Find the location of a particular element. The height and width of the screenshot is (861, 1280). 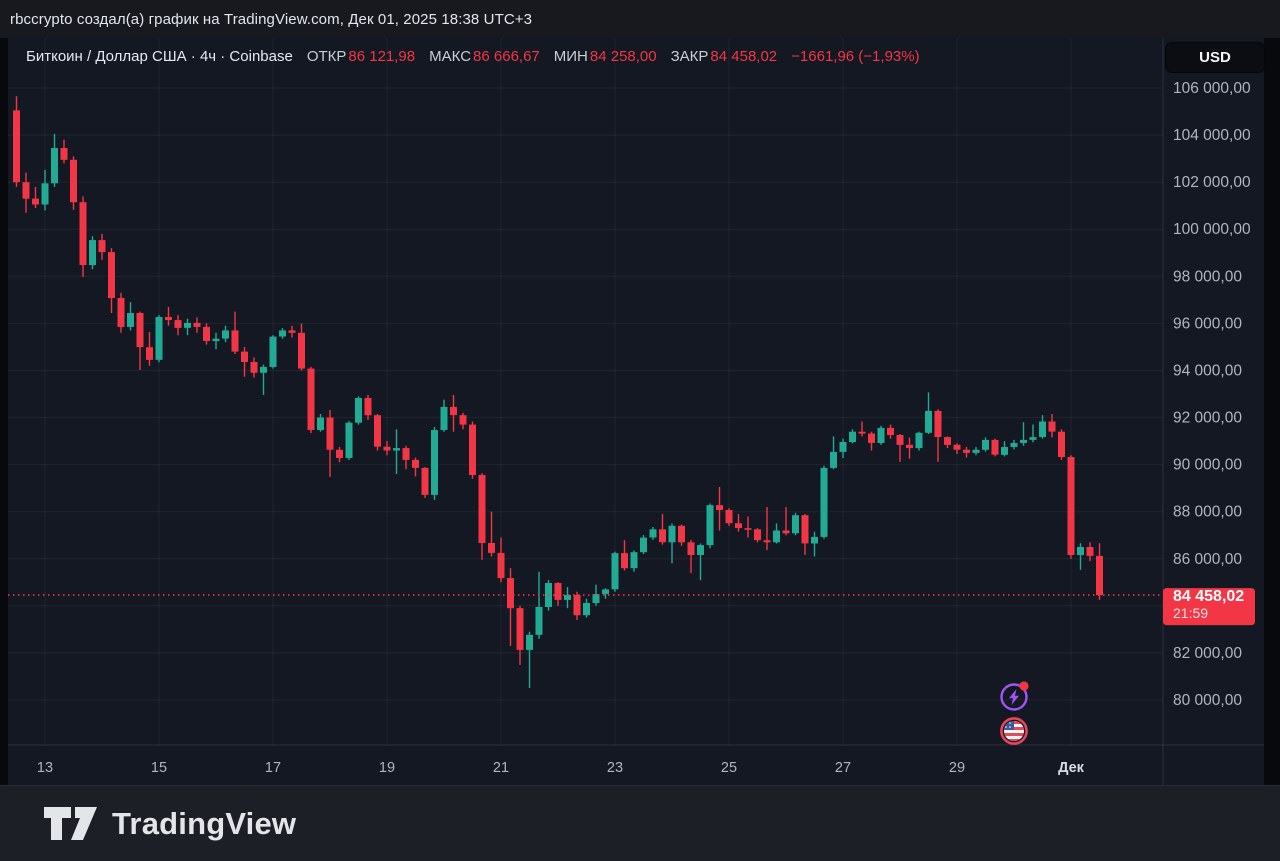

tradingview-logo: TradingView is located at coordinates (170, 824).